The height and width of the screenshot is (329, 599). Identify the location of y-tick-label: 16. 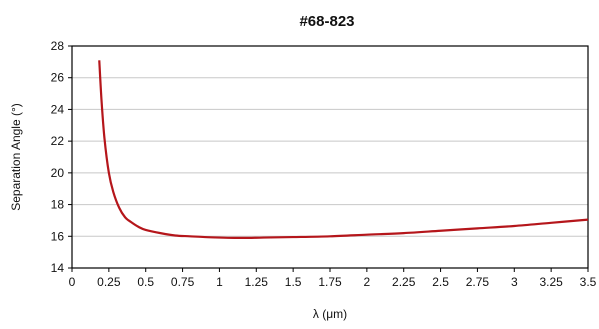
(58, 236).